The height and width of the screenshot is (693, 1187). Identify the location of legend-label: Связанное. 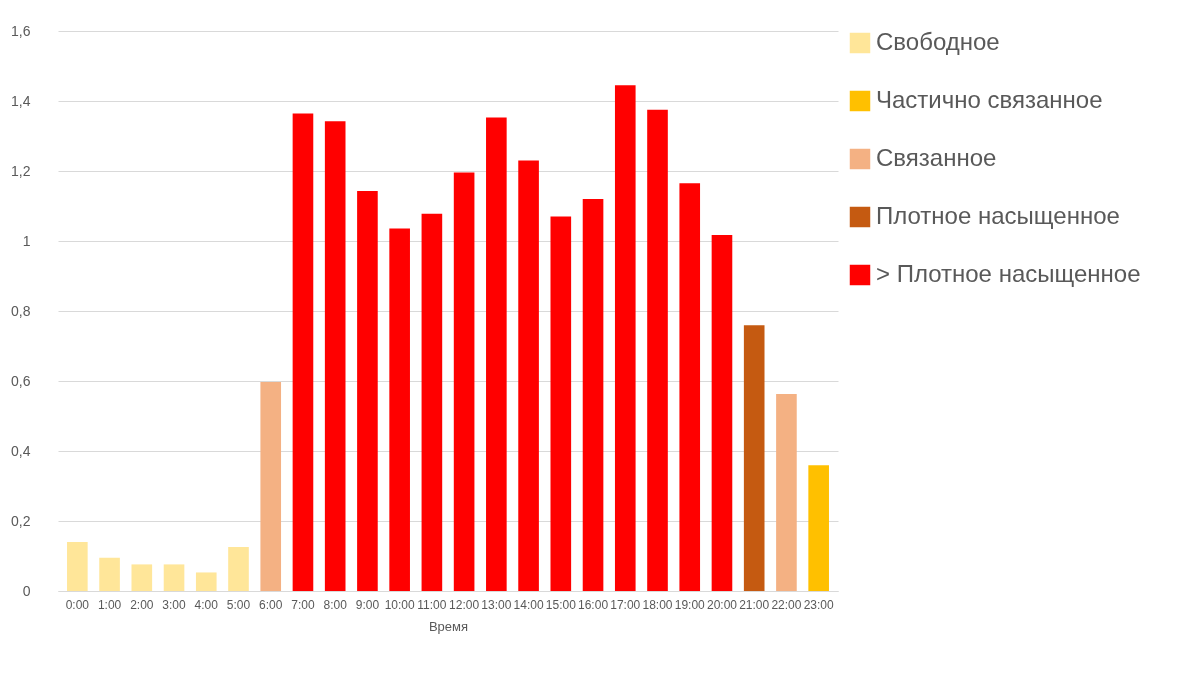
(936, 157).